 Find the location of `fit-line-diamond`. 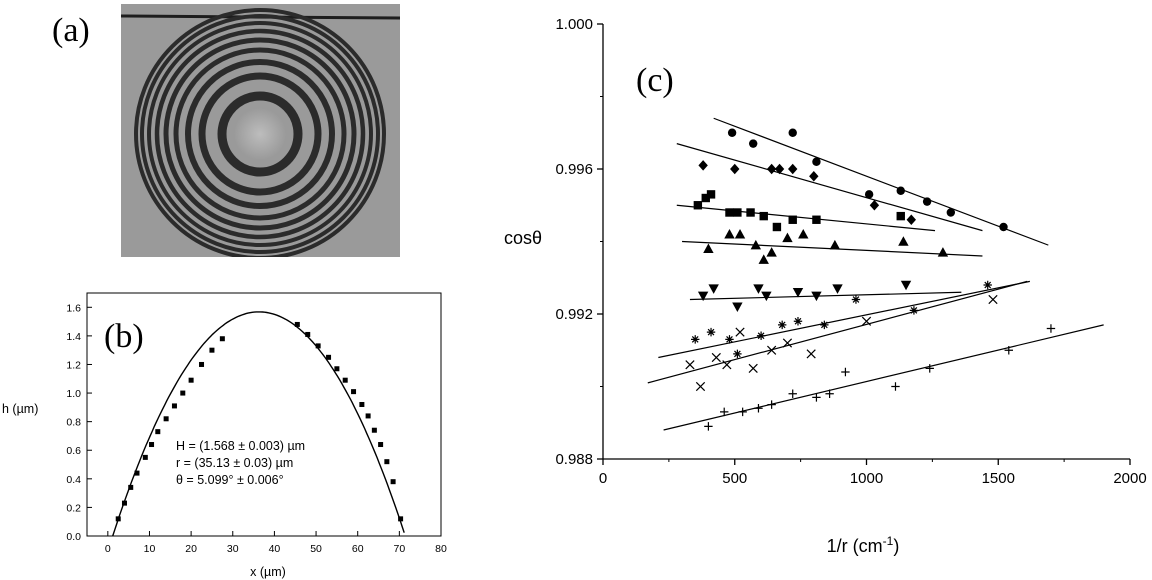

fit-line-diamond is located at coordinates (829, 187).